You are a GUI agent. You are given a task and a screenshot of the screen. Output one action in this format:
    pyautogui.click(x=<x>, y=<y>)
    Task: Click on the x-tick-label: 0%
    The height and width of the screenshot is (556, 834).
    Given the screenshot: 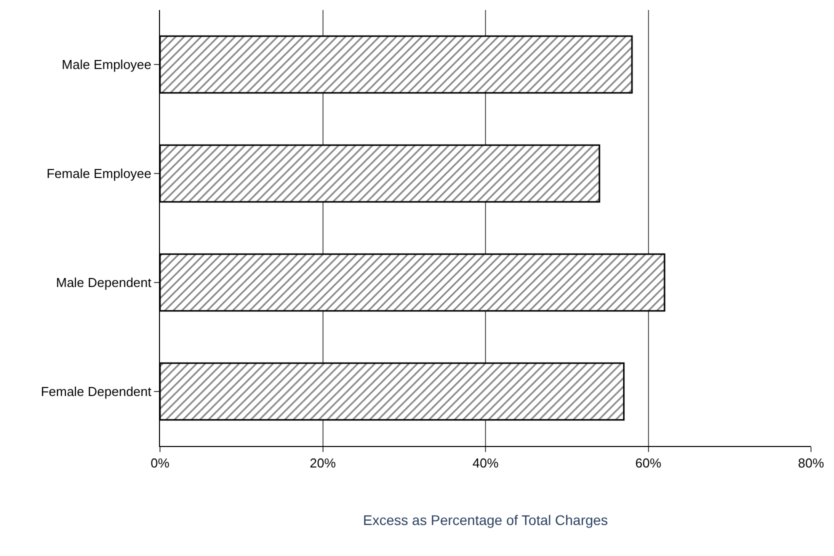 What is the action you would take?
    pyautogui.click(x=160, y=463)
    